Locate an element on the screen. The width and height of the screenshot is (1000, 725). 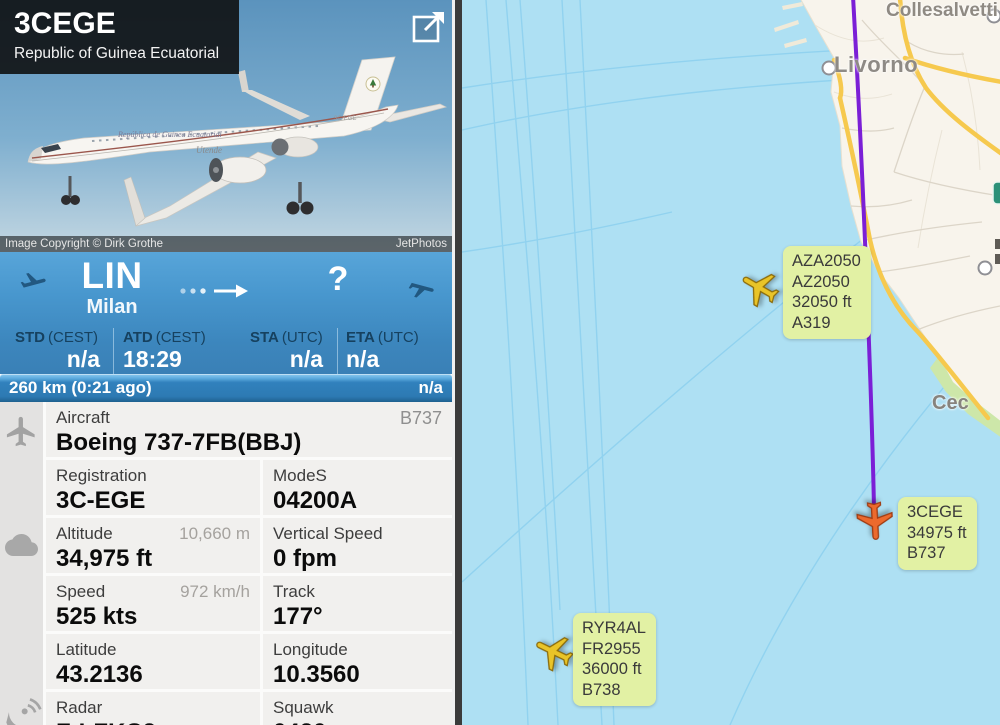
aircraft-cell: Aircraft B737 Boeing 737-7FB(BBJ) is located at coordinates (249, 429).